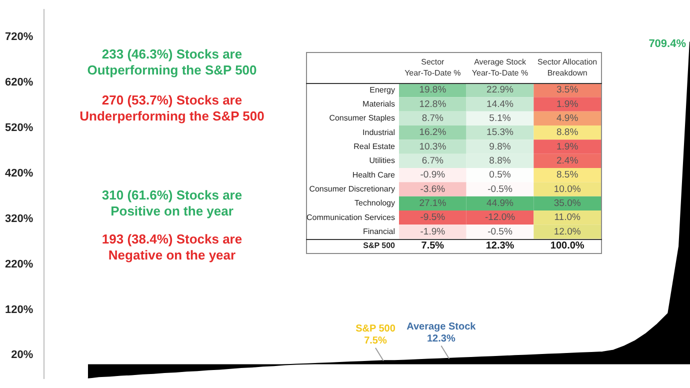  What do you see at coordinates (567, 218) in the screenshot?
I see `data-label: 11.0%` at bounding box center [567, 218].